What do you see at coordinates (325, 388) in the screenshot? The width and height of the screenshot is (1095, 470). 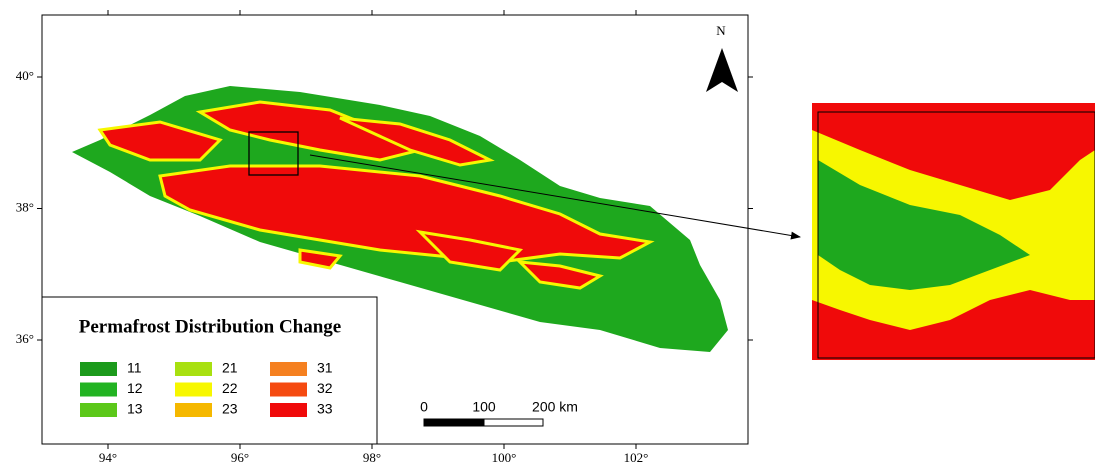 I see `legend-label: 32` at bounding box center [325, 388].